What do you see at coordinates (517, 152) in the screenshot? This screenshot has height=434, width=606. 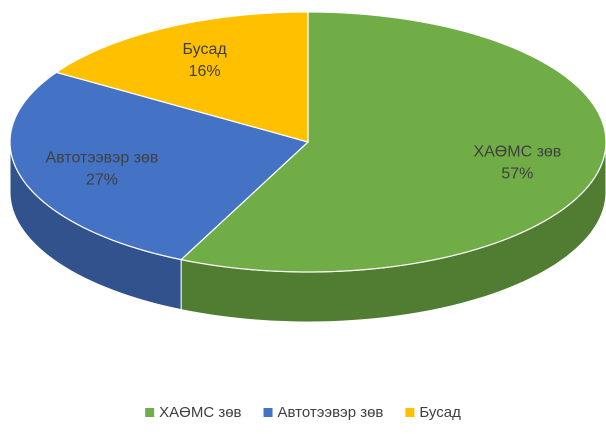 I see `slice-label: ХАӨМС зөв` at bounding box center [517, 152].